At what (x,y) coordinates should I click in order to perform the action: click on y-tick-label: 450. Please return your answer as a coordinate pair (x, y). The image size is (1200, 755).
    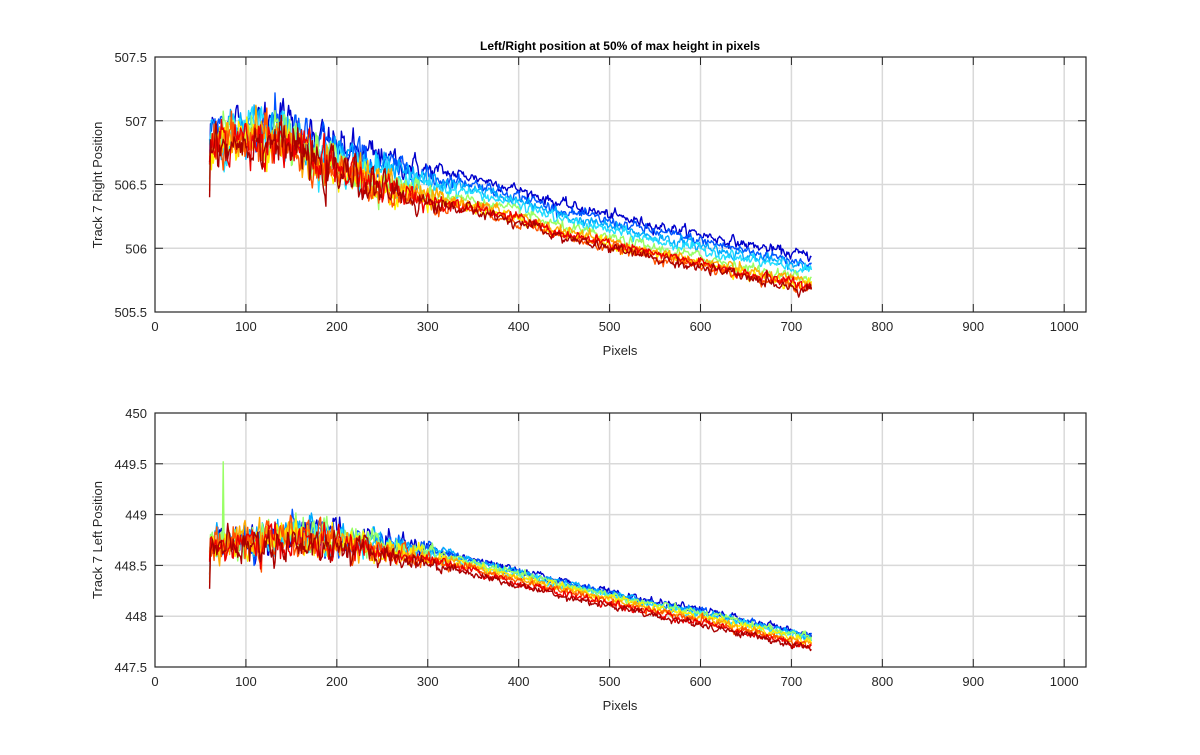
    Looking at the image, I should click on (136, 413).